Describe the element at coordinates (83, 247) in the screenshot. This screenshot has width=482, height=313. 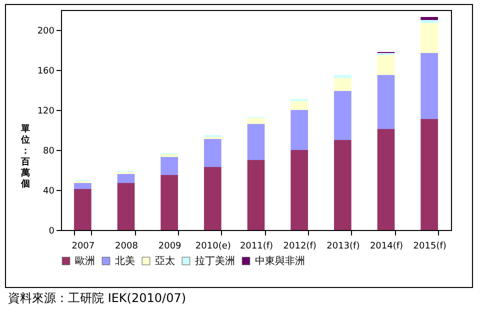
I see `x-tick-label: 2007` at that location.